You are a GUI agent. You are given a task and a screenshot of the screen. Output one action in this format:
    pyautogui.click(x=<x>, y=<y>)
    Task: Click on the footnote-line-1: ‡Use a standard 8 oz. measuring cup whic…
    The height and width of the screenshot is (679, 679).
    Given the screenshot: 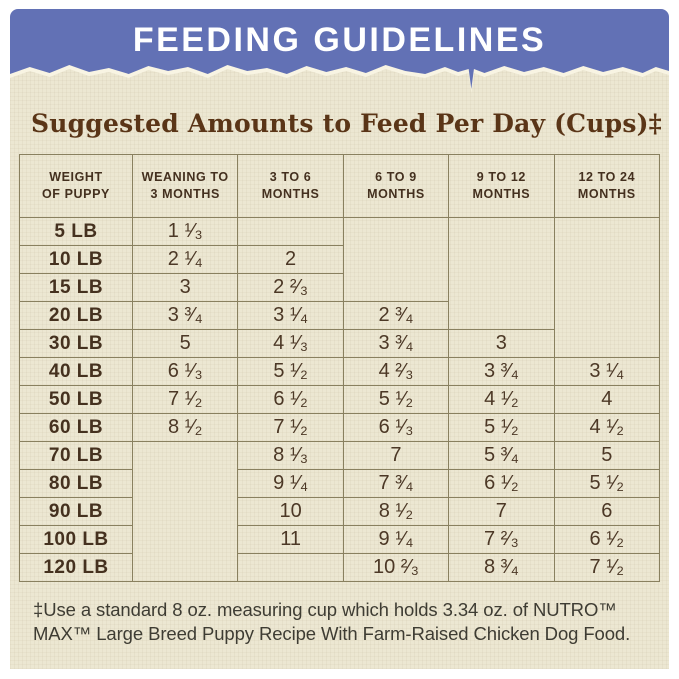 What is the action you would take?
    pyautogui.click(x=325, y=609)
    